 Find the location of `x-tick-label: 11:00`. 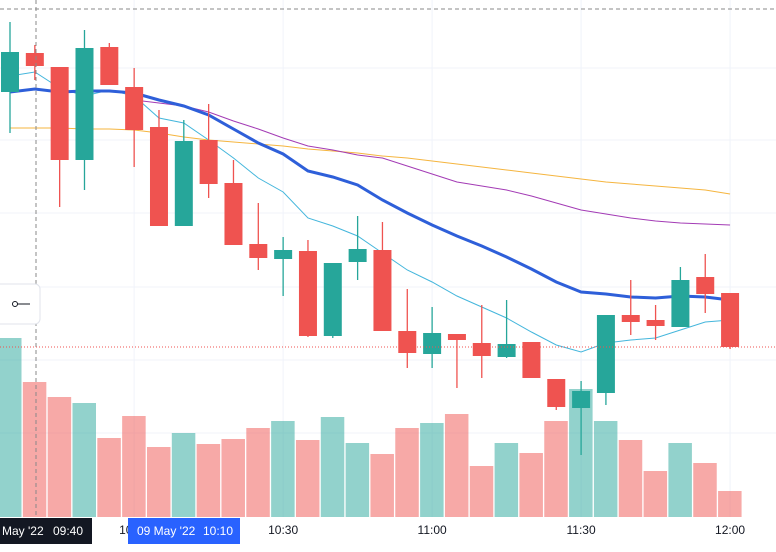

x-tick-label: 11:00 is located at coordinates (432, 530).